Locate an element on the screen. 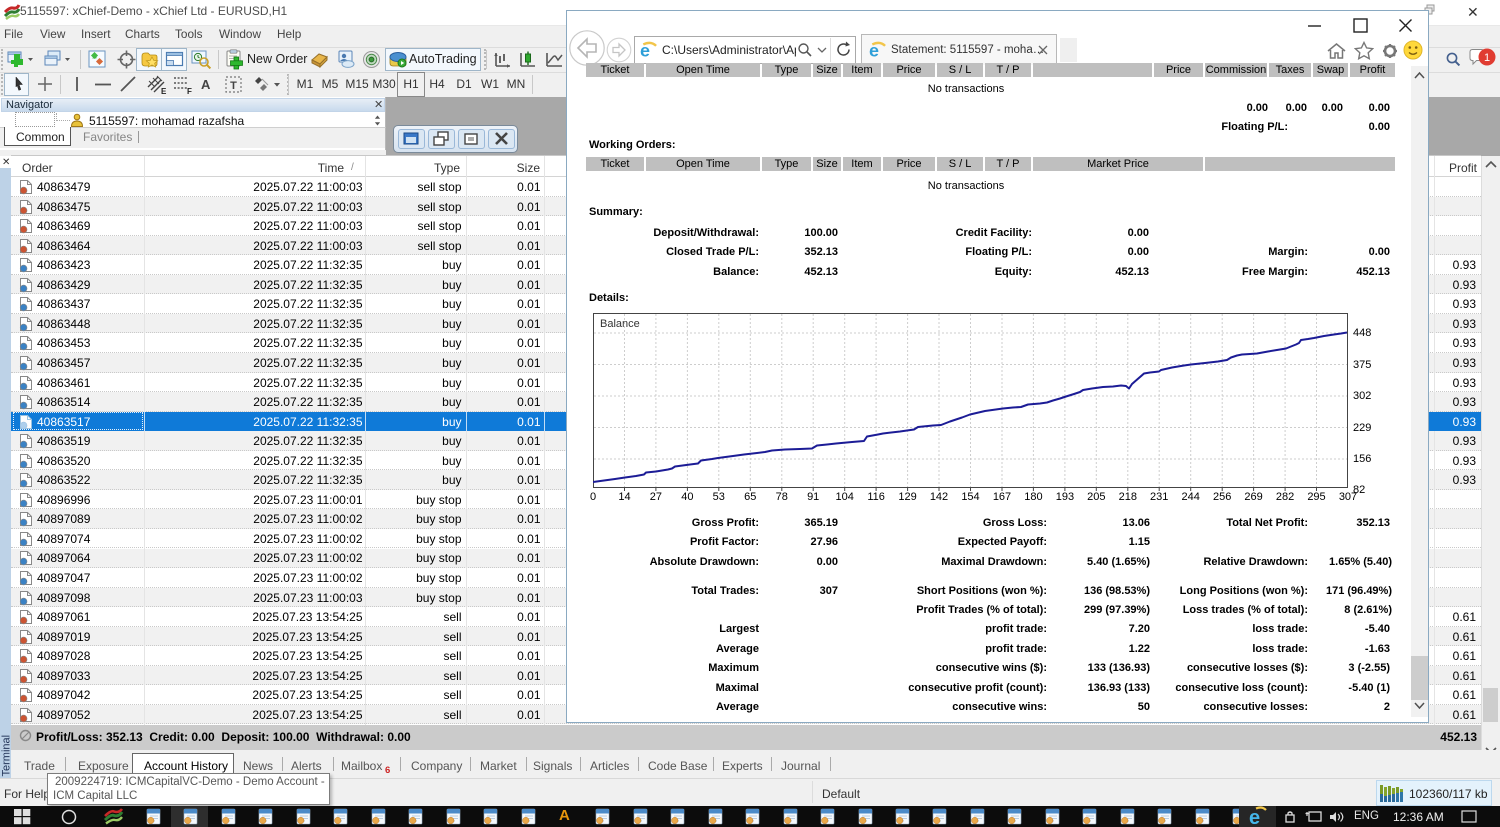 This screenshot has height=827, width=1500. svg-text: T is located at coordinates (233, 86).